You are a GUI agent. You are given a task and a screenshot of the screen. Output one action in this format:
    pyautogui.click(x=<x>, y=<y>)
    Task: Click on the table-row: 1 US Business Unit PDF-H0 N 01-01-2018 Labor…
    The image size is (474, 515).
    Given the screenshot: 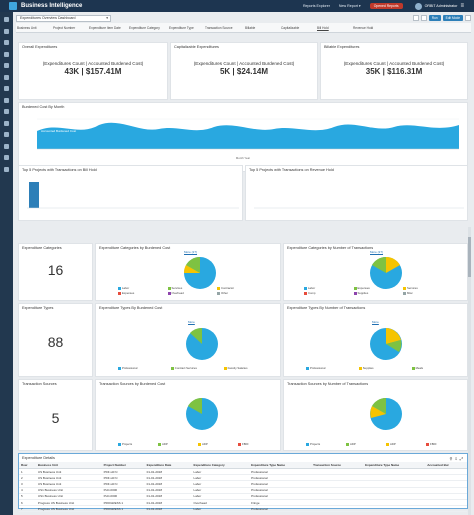 What is the action you would take?
    pyautogui.click(x=243, y=472)
    